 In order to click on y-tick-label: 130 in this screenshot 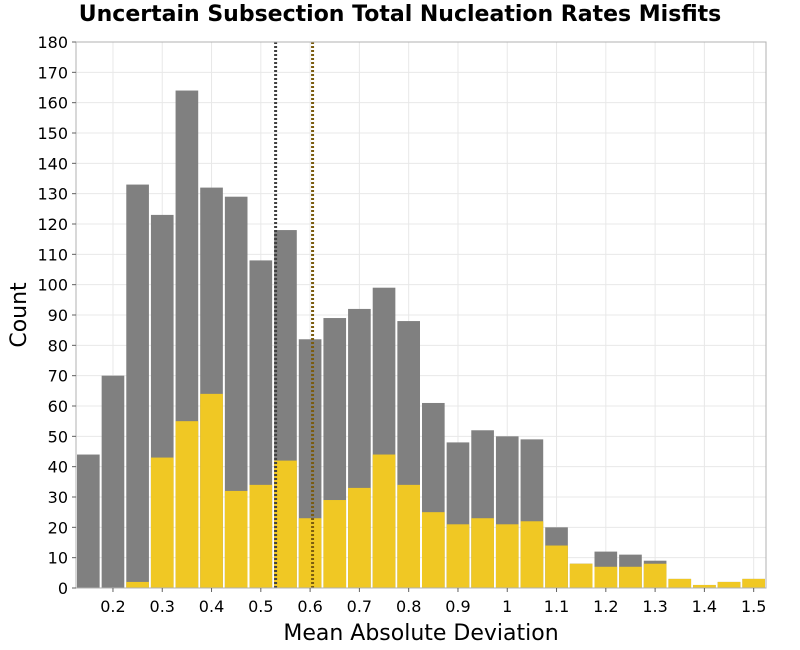, I will do `click(52, 194)`.